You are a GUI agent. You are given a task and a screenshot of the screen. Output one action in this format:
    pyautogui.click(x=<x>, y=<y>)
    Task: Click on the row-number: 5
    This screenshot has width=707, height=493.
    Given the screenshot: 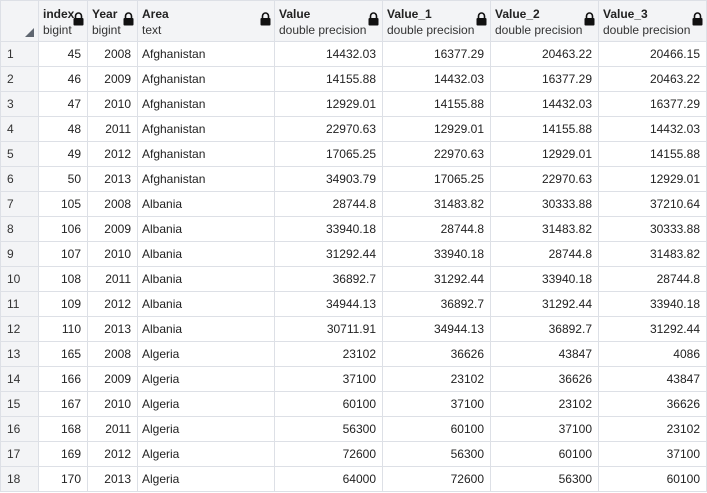 What is the action you would take?
    pyautogui.click(x=19, y=154)
    